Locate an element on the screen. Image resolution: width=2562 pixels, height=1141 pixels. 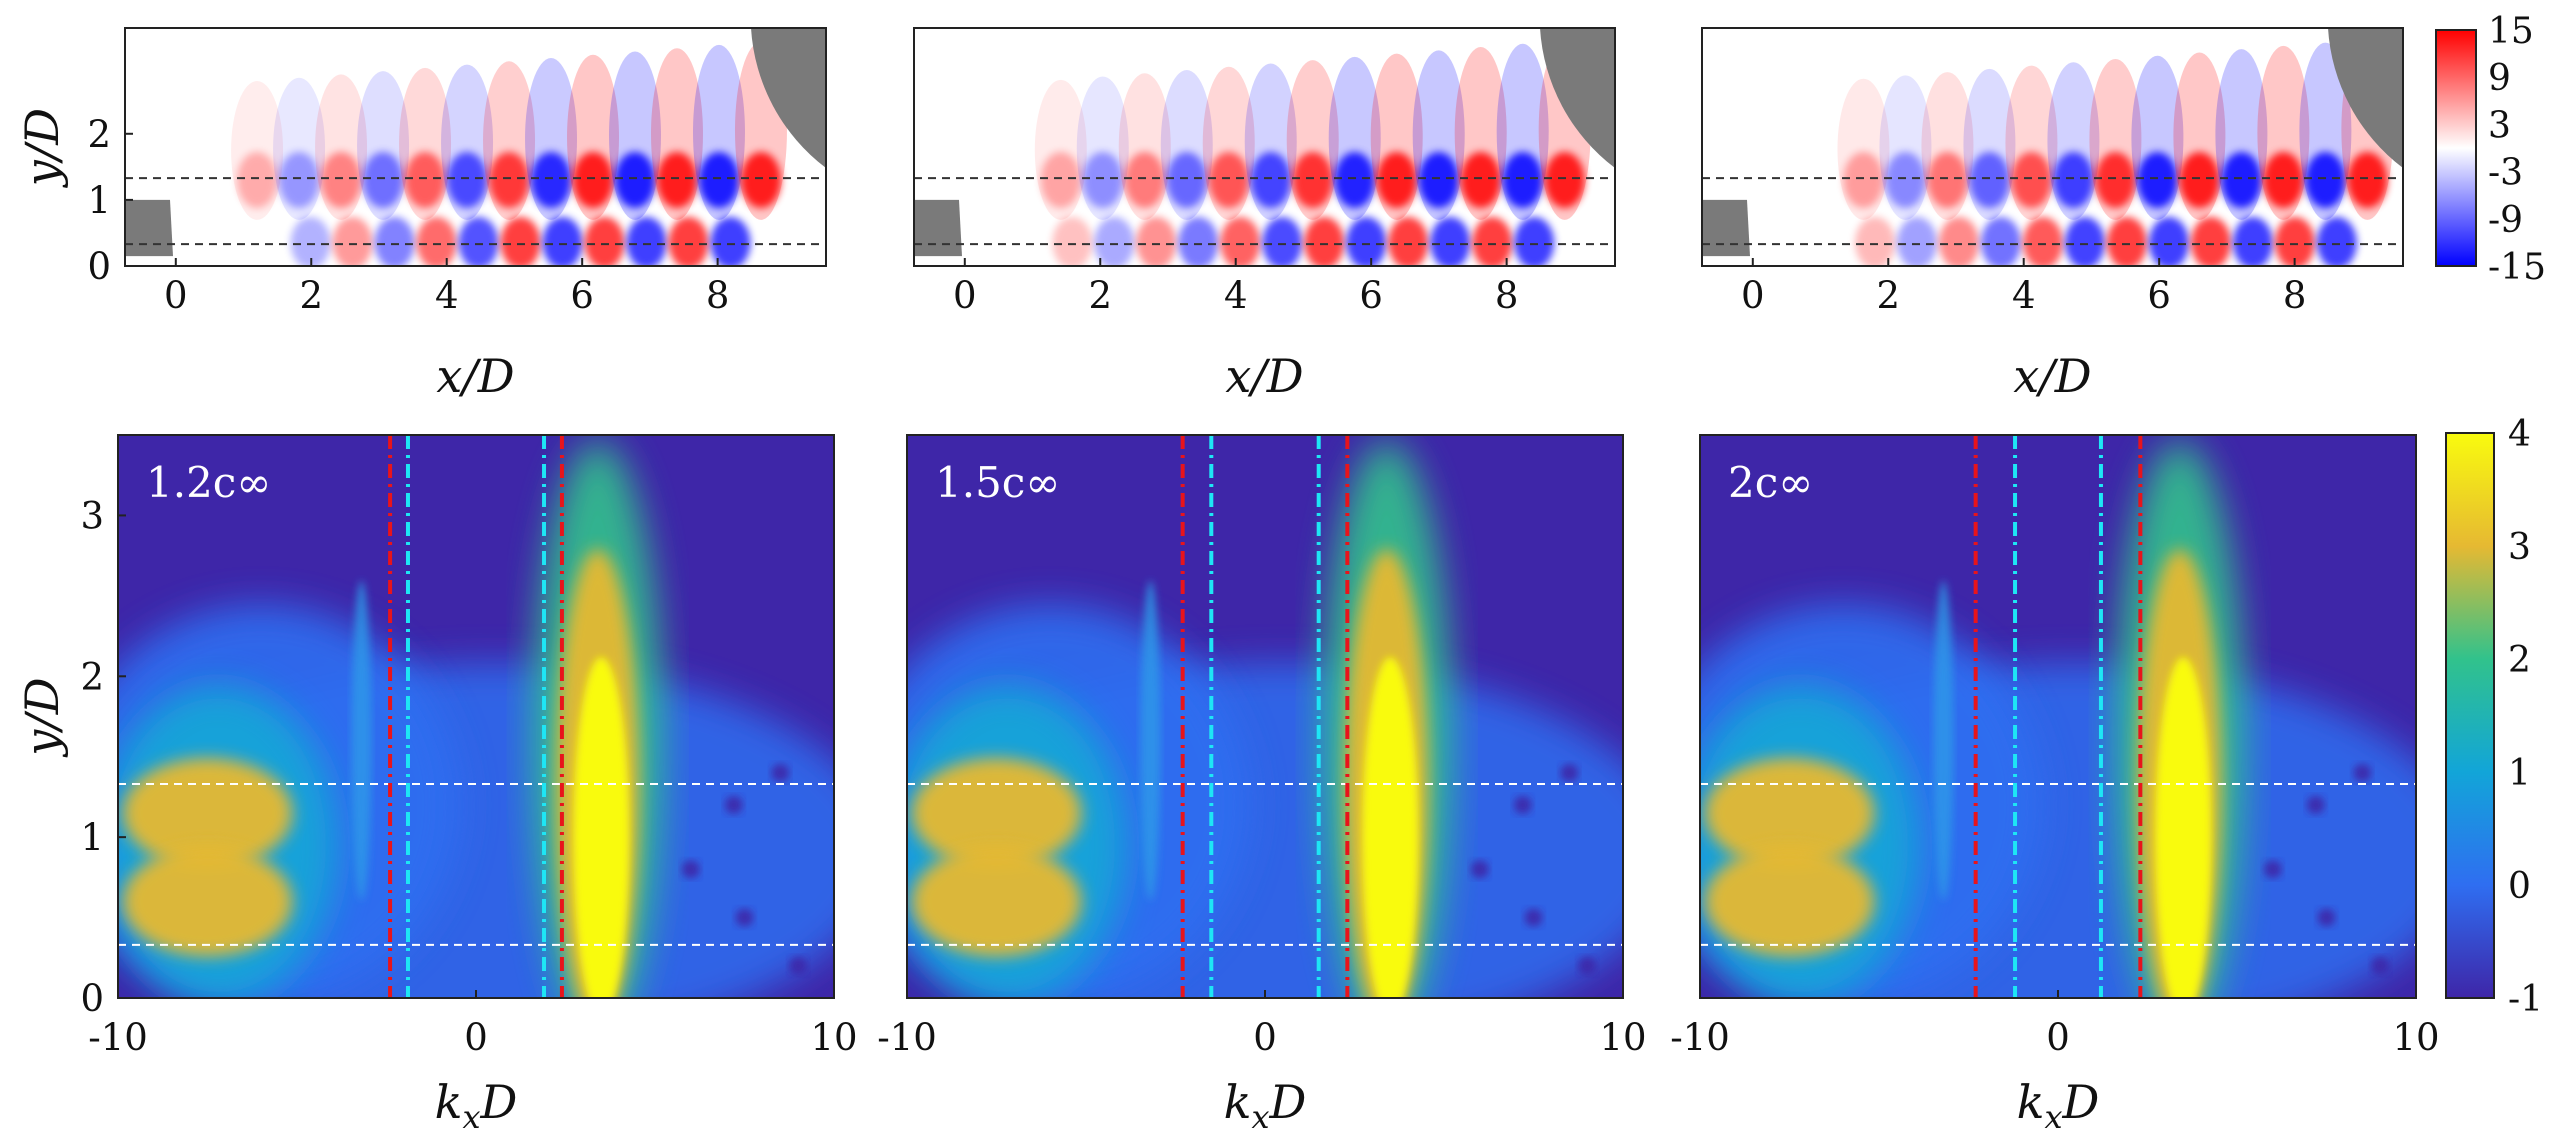
x-axis-label-sub: x is located at coordinates (2053, 1117).